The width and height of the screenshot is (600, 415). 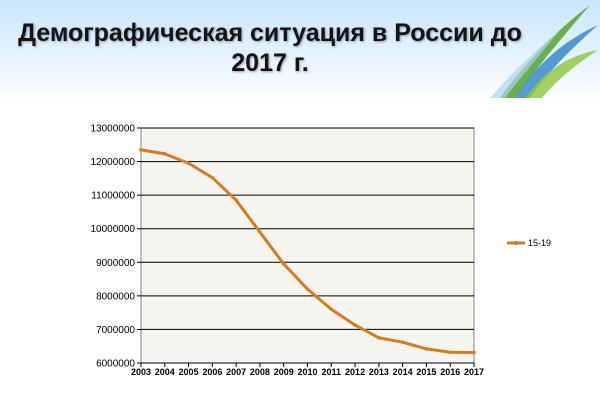 What do you see at coordinates (113, 162) in the screenshot?
I see `y-tick-label-6: 12000000` at bounding box center [113, 162].